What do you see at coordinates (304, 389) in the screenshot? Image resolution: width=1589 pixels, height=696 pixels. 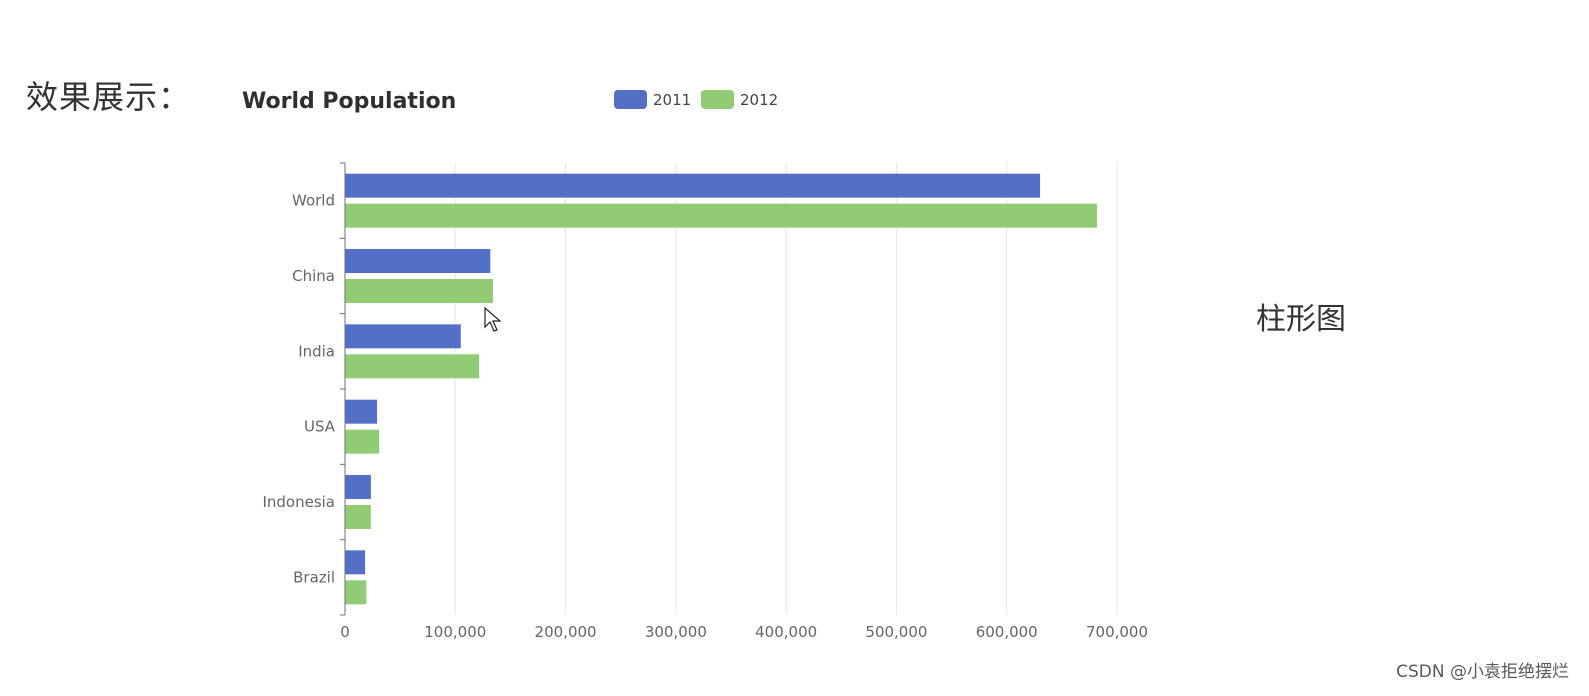 I see `y-axis: World China India USA Indonesia Brazil` at bounding box center [304, 389].